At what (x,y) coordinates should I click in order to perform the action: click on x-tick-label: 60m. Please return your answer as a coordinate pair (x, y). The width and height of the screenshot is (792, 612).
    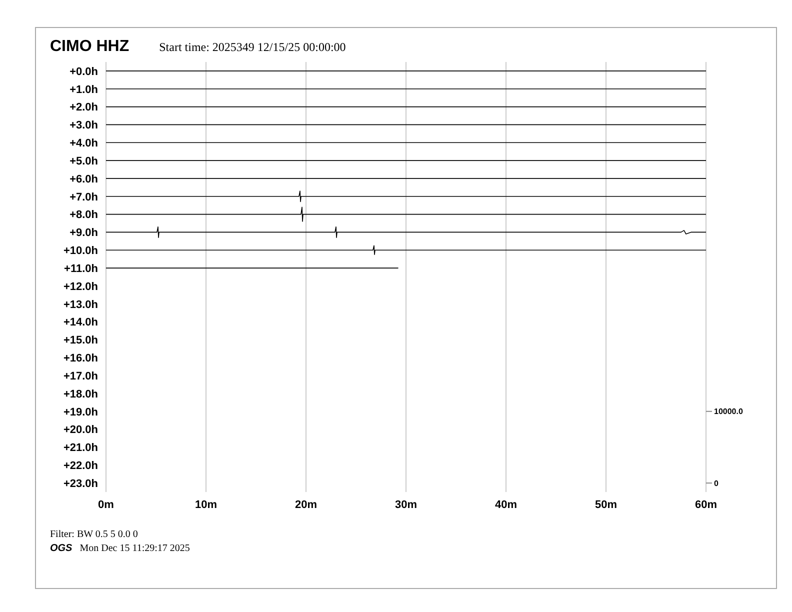
    Looking at the image, I should click on (706, 504).